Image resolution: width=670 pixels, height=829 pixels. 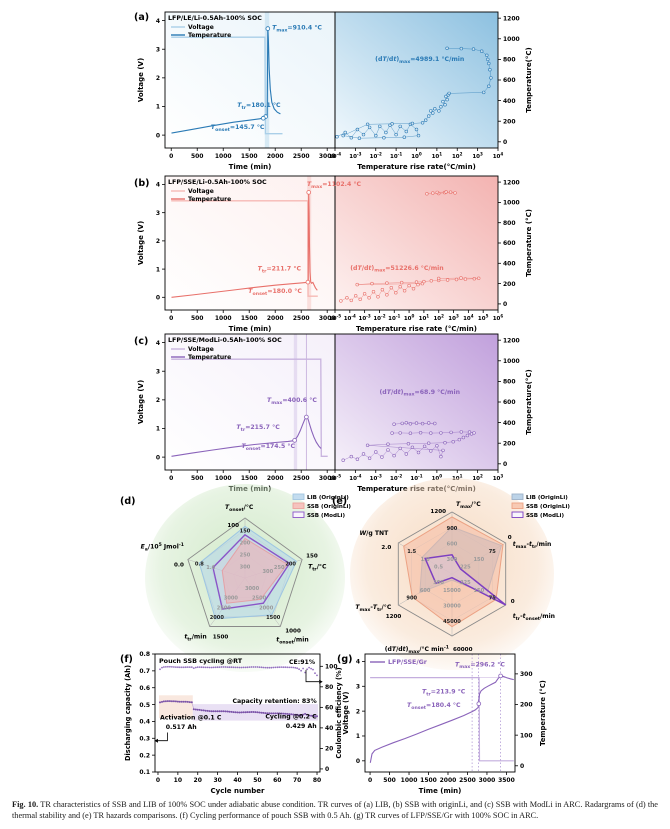 What do you see at coordinates (231, 599) in the screenshot?
I see `radar-axis-tick: 3000` at bounding box center [231, 599].